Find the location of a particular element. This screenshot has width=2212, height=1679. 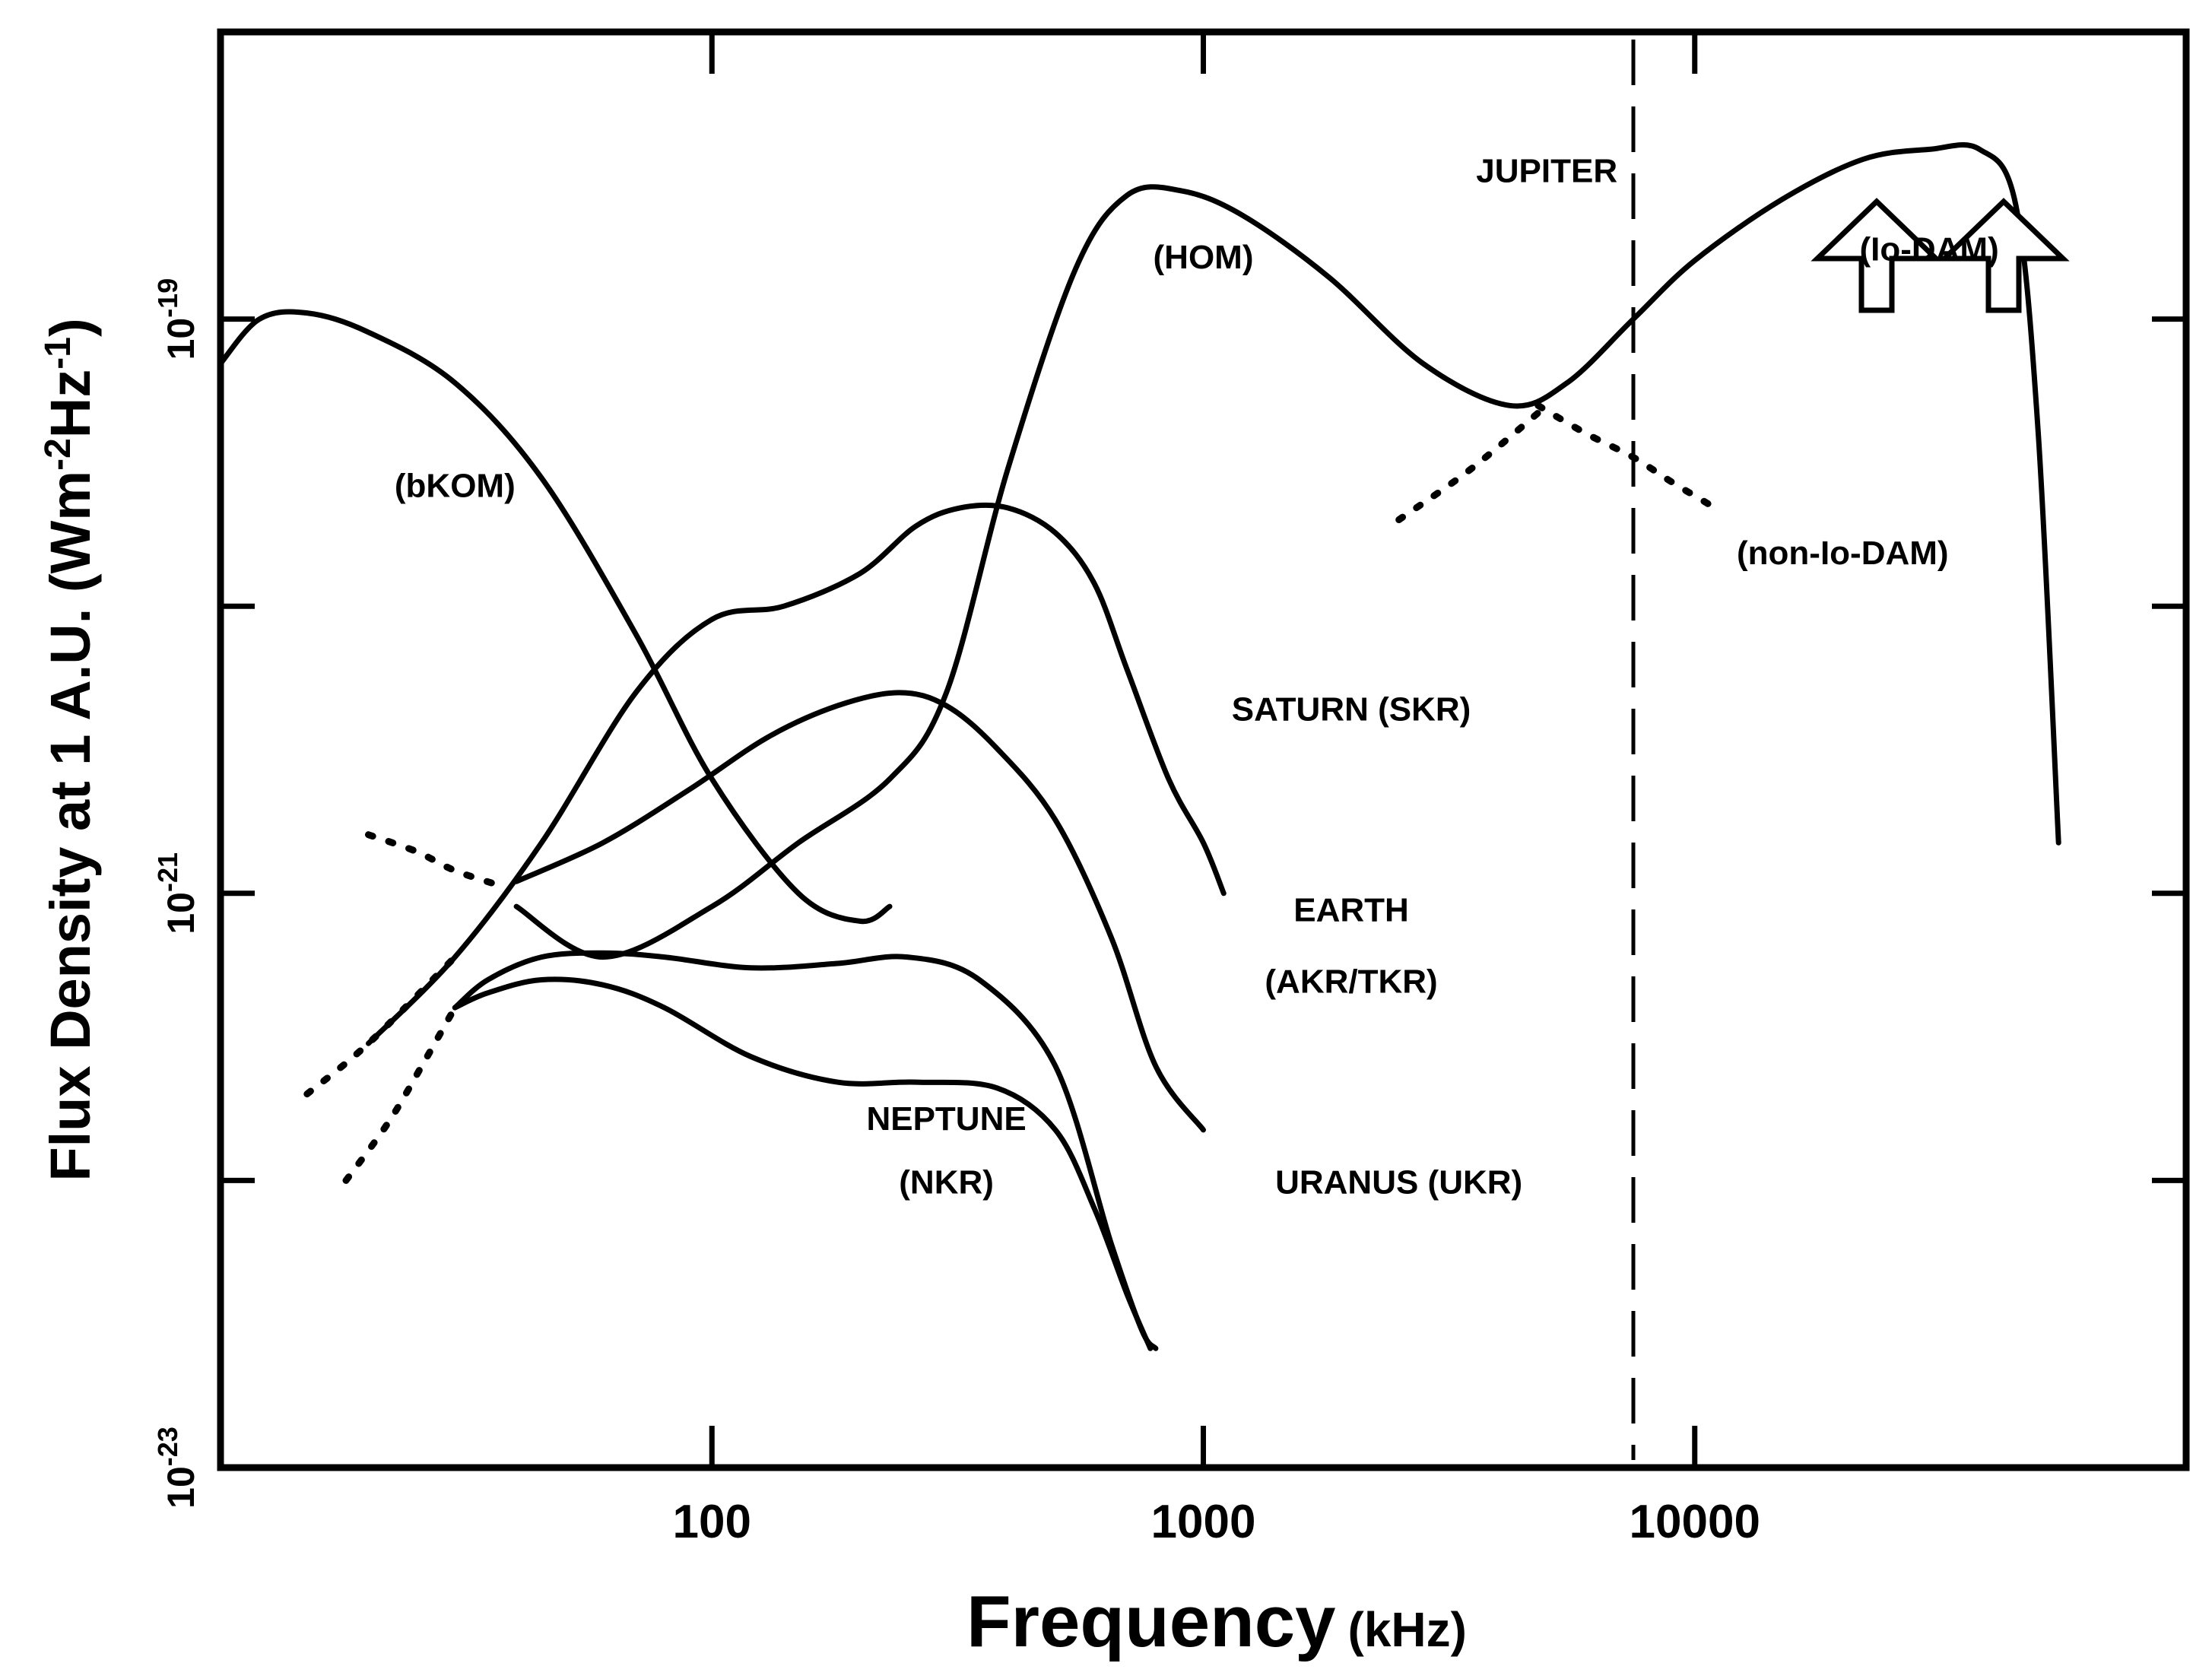

x-tick-labels: 100 1000 10000 is located at coordinates (1216, 1522).